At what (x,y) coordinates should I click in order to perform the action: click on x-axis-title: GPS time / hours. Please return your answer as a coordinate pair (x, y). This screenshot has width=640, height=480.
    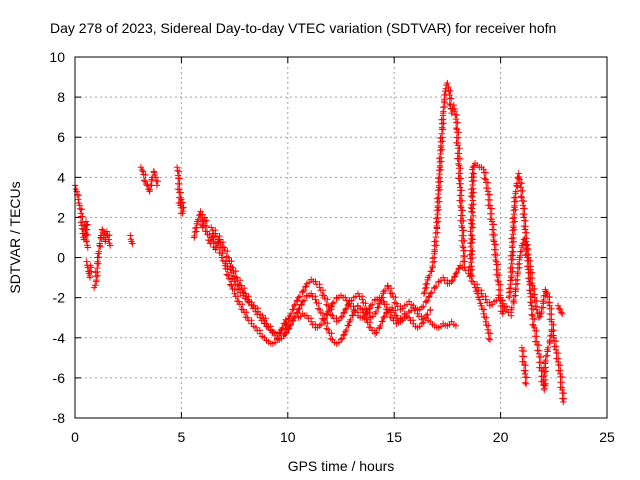
    Looking at the image, I should click on (341, 466).